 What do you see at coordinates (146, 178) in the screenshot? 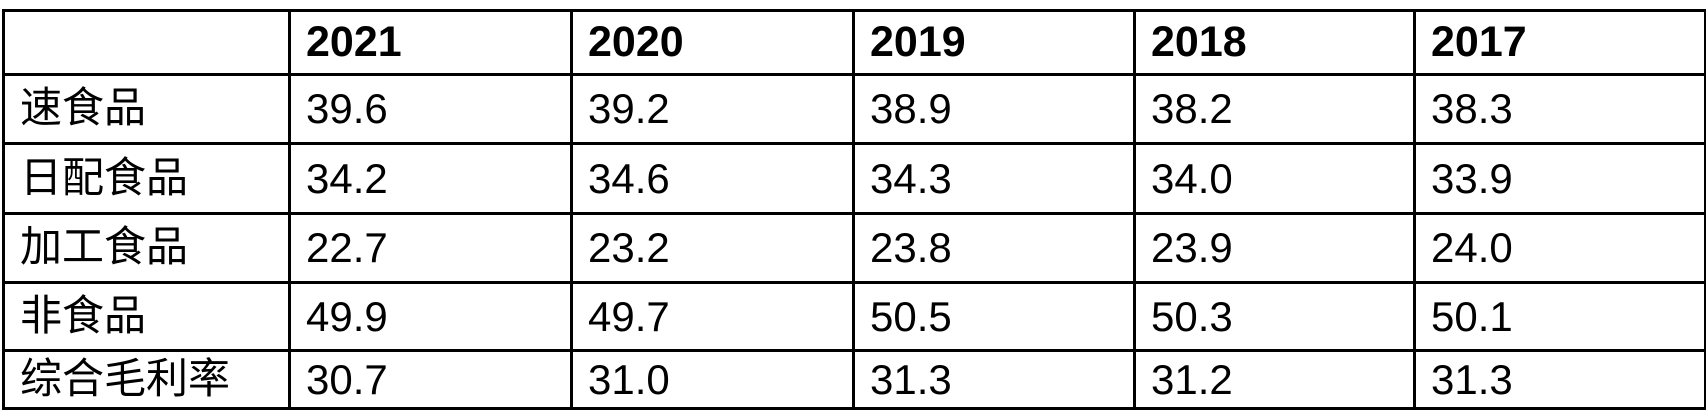
I see `row-label: 日配食品` at bounding box center [146, 178].